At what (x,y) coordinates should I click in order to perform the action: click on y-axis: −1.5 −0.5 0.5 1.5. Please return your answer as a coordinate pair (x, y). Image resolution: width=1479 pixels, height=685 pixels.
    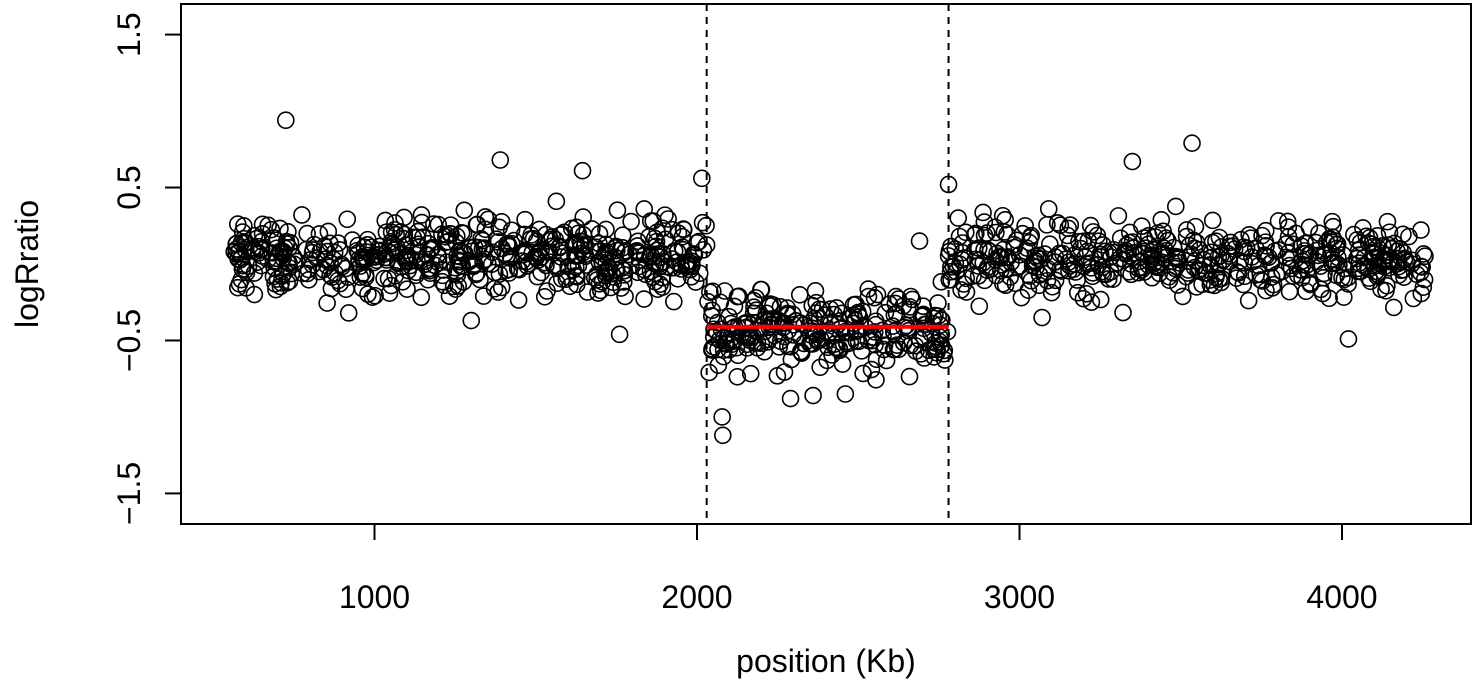
    Looking at the image, I should click on (146, 268).